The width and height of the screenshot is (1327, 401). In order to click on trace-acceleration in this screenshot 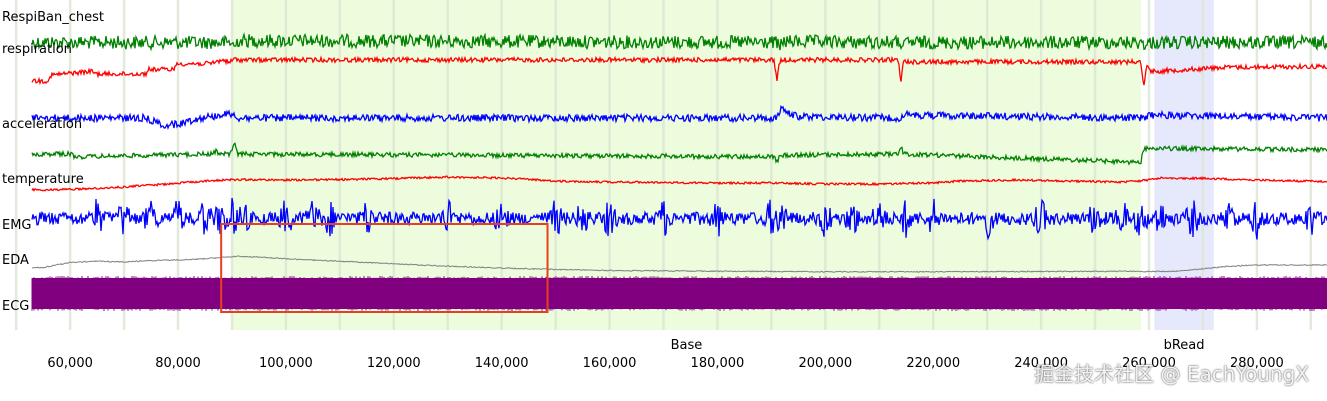, I will do `click(679, 117)`.